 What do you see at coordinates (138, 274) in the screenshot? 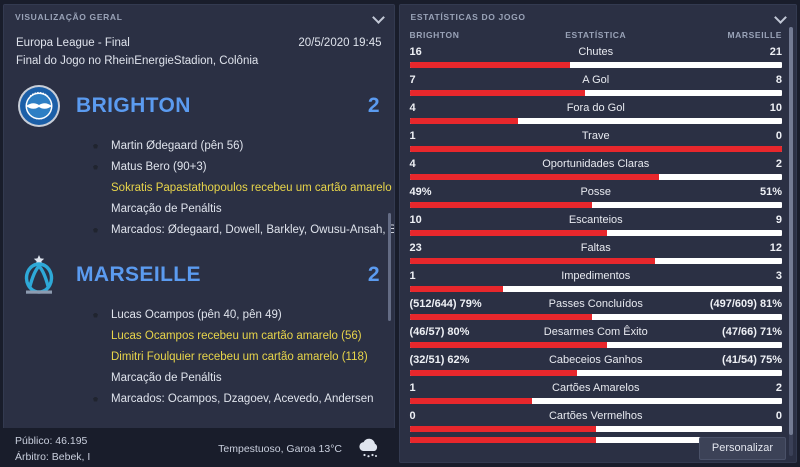
I see `team-name: MARSEILLE` at bounding box center [138, 274].